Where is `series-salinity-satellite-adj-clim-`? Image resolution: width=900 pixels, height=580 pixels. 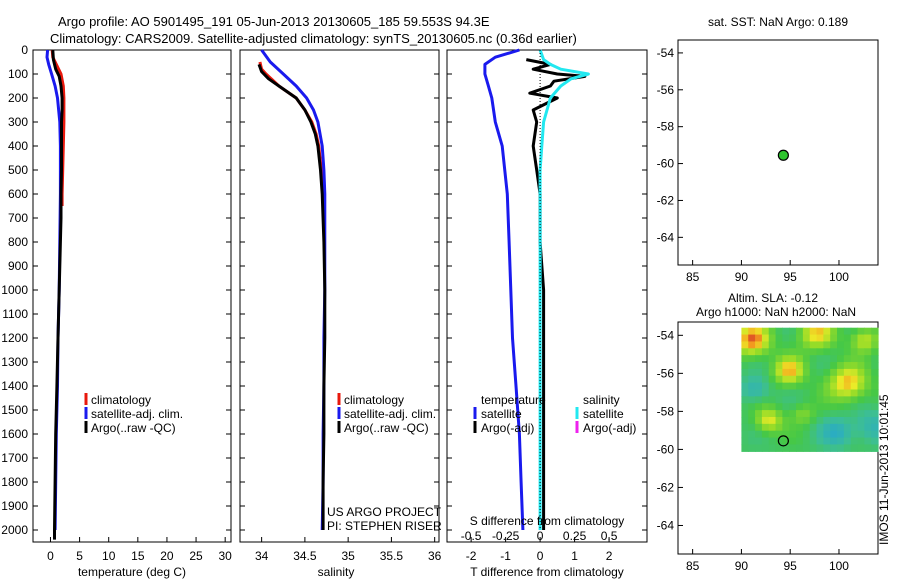 series-salinity-satellite-adj-clim- is located at coordinates (293, 290).